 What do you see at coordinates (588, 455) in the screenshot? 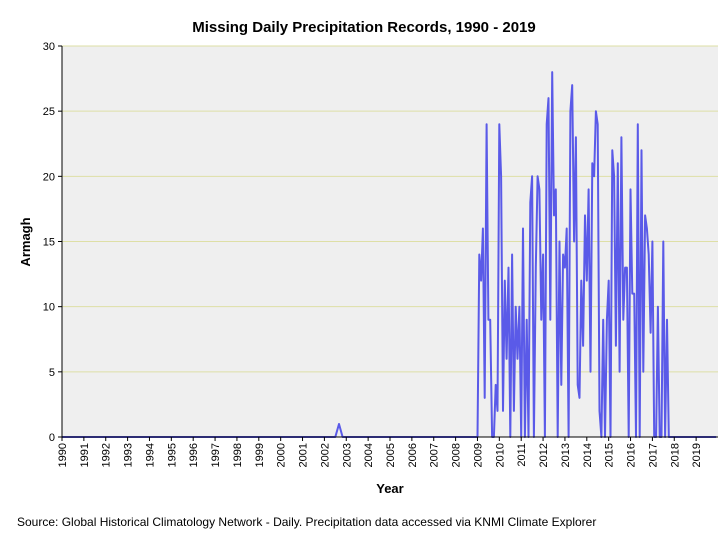
I see `x-tick-label: 2014` at bounding box center [588, 455].